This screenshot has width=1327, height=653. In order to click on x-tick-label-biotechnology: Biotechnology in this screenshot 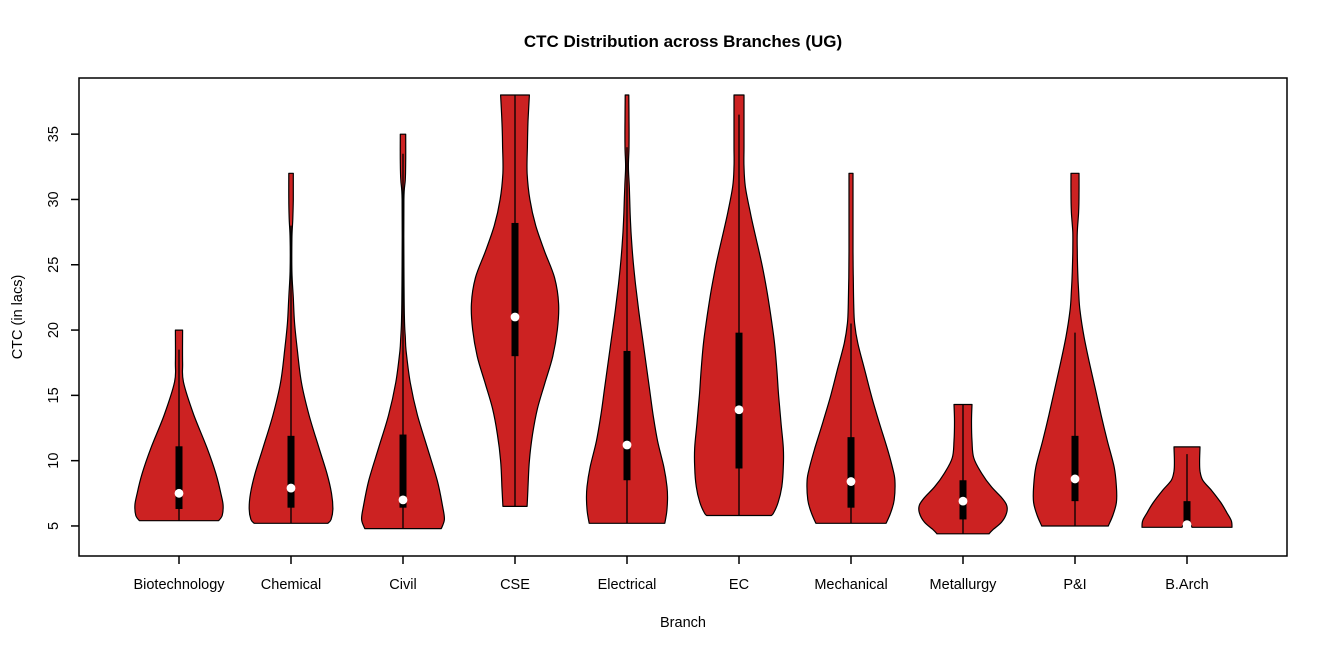, I will do `click(179, 585)`.